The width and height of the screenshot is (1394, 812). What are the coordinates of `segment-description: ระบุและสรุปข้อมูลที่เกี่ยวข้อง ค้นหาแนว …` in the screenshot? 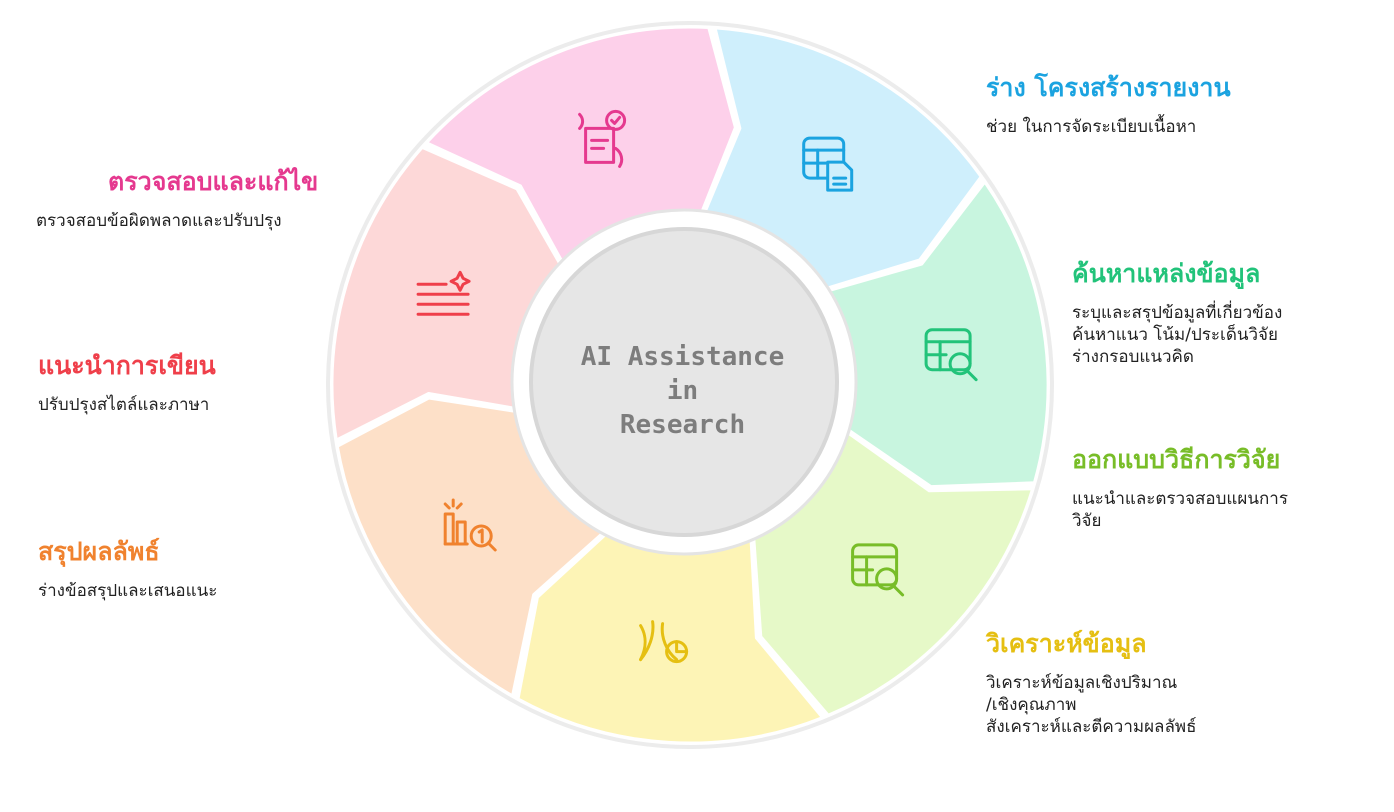 It's located at (1177, 335).